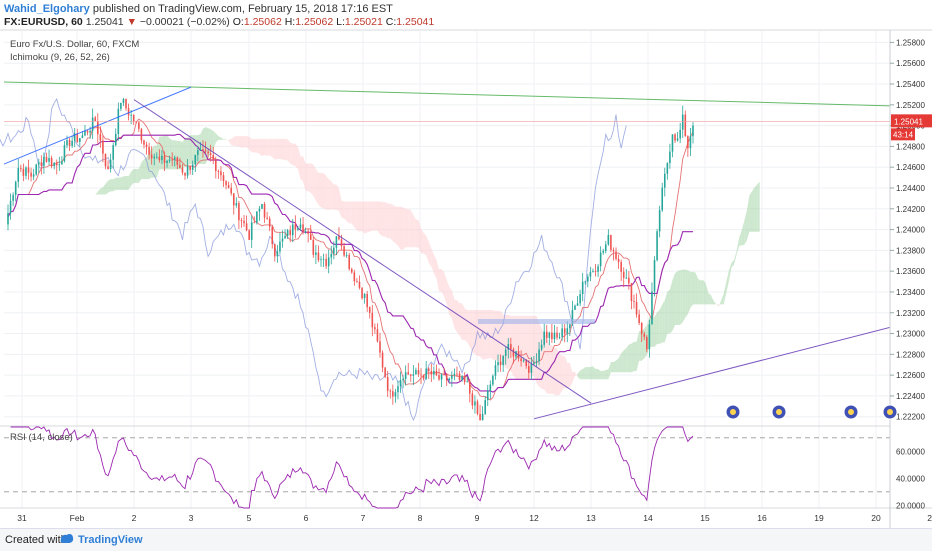  What do you see at coordinates (762, 518) in the screenshot?
I see `x-tick-label: 16` at bounding box center [762, 518].